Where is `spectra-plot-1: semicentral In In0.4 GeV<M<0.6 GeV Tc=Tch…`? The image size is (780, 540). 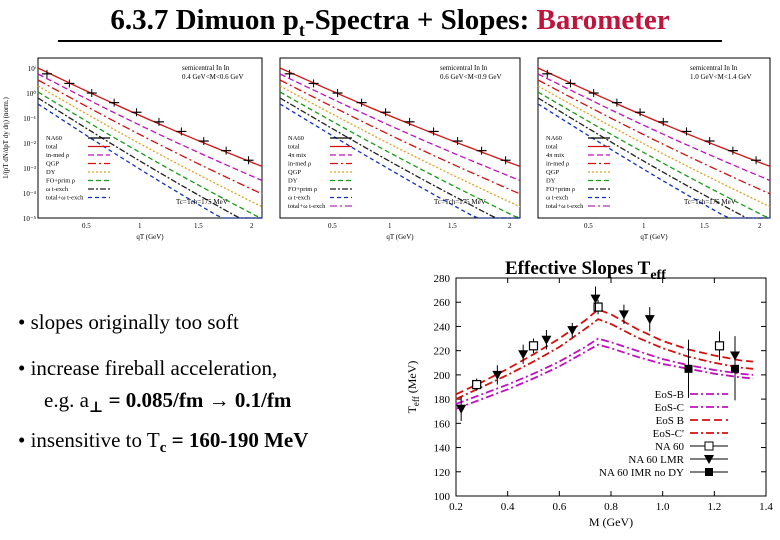 spectra-plot-1: semicentral In In0.4 GeV<M<0.6 GeV Tc=Tch… is located at coordinates (132, 149).